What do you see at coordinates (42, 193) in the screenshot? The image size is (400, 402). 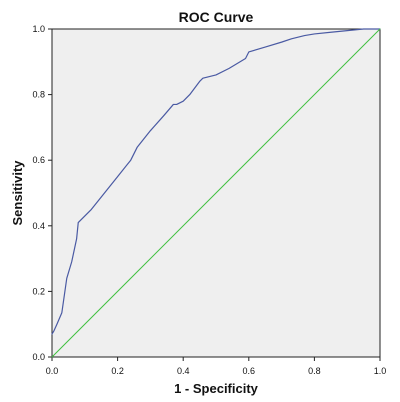 I see `y-axis-ticks: 0.0 0.2 0.4 0.6 0.8 1.0` at bounding box center [42, 193].